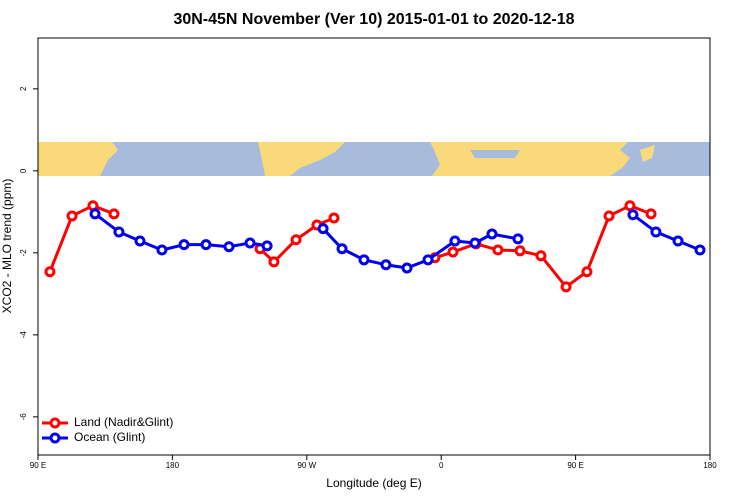 Image resolution: width=750 pixels, height=500 pixels. I want to click on legend-label: Ocean (Glint), so click(109, 437).